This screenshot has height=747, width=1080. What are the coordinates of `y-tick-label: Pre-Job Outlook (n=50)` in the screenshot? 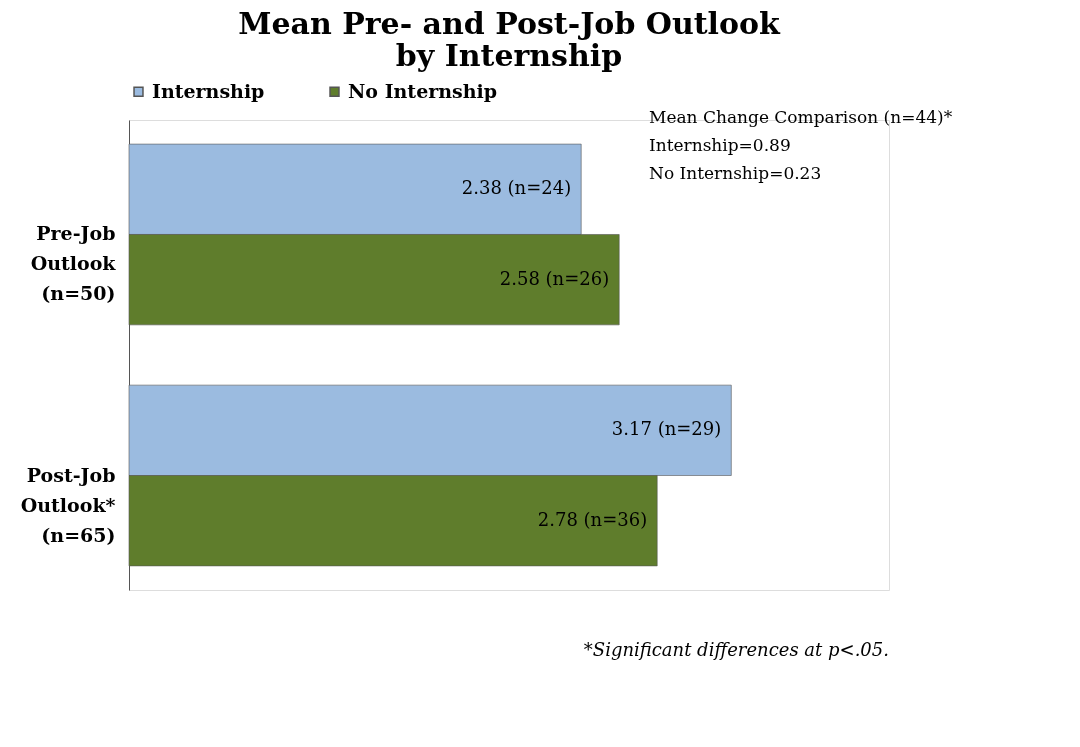 It's located at (73, 263).